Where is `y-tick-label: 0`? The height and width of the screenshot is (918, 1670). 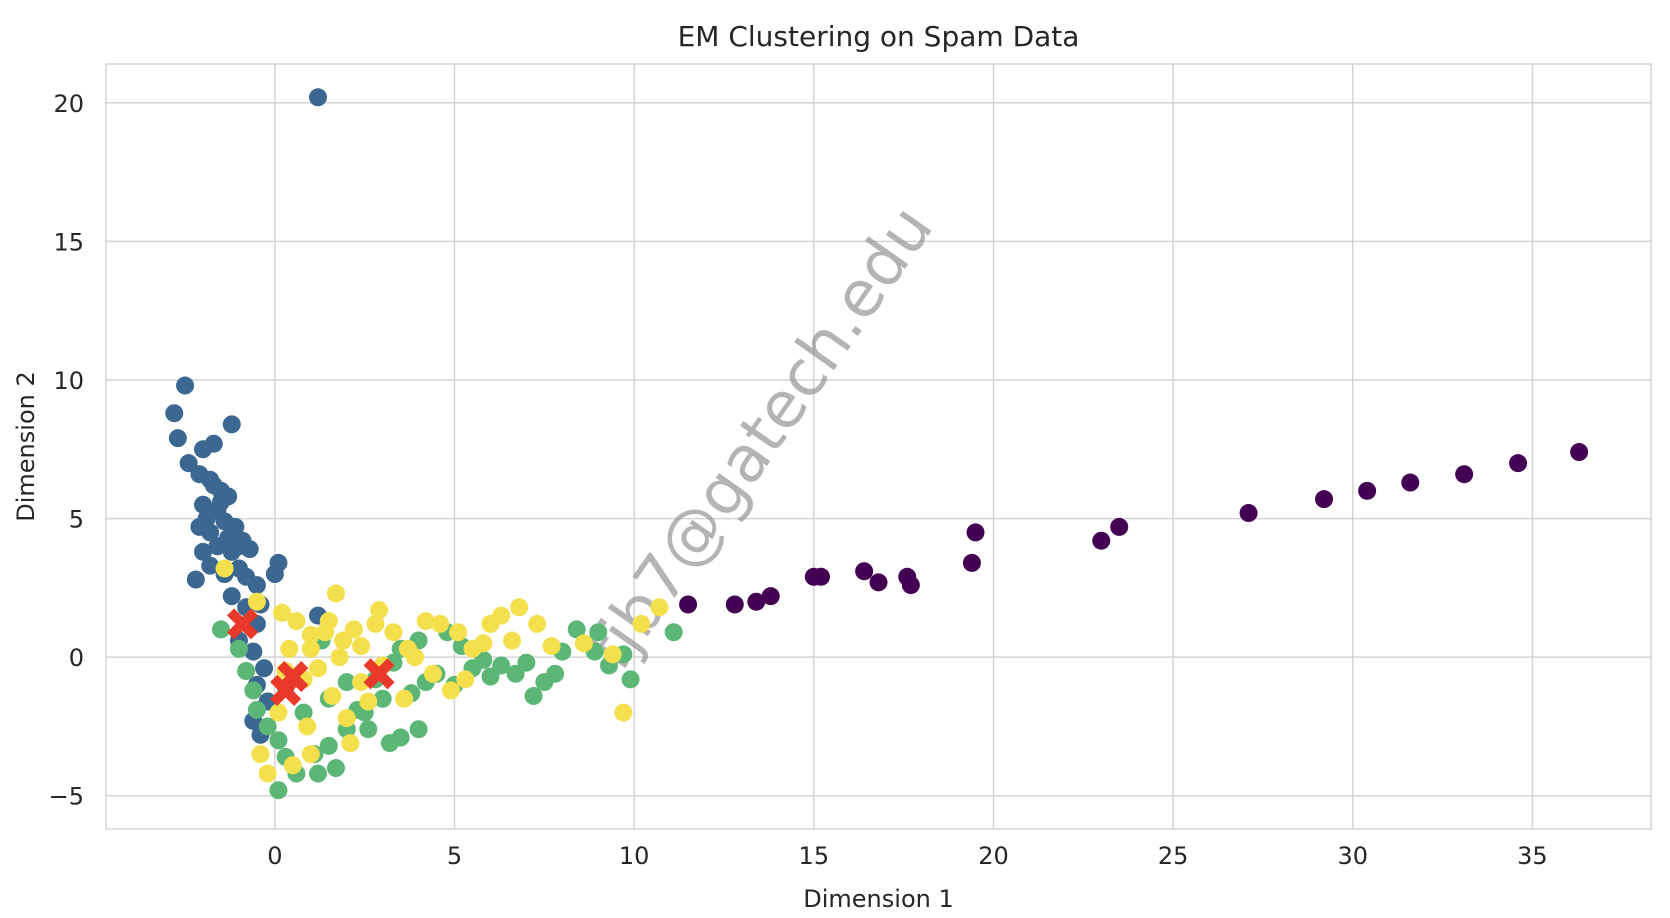
y-tick-label: 0 is located at coordinates (76, 658).